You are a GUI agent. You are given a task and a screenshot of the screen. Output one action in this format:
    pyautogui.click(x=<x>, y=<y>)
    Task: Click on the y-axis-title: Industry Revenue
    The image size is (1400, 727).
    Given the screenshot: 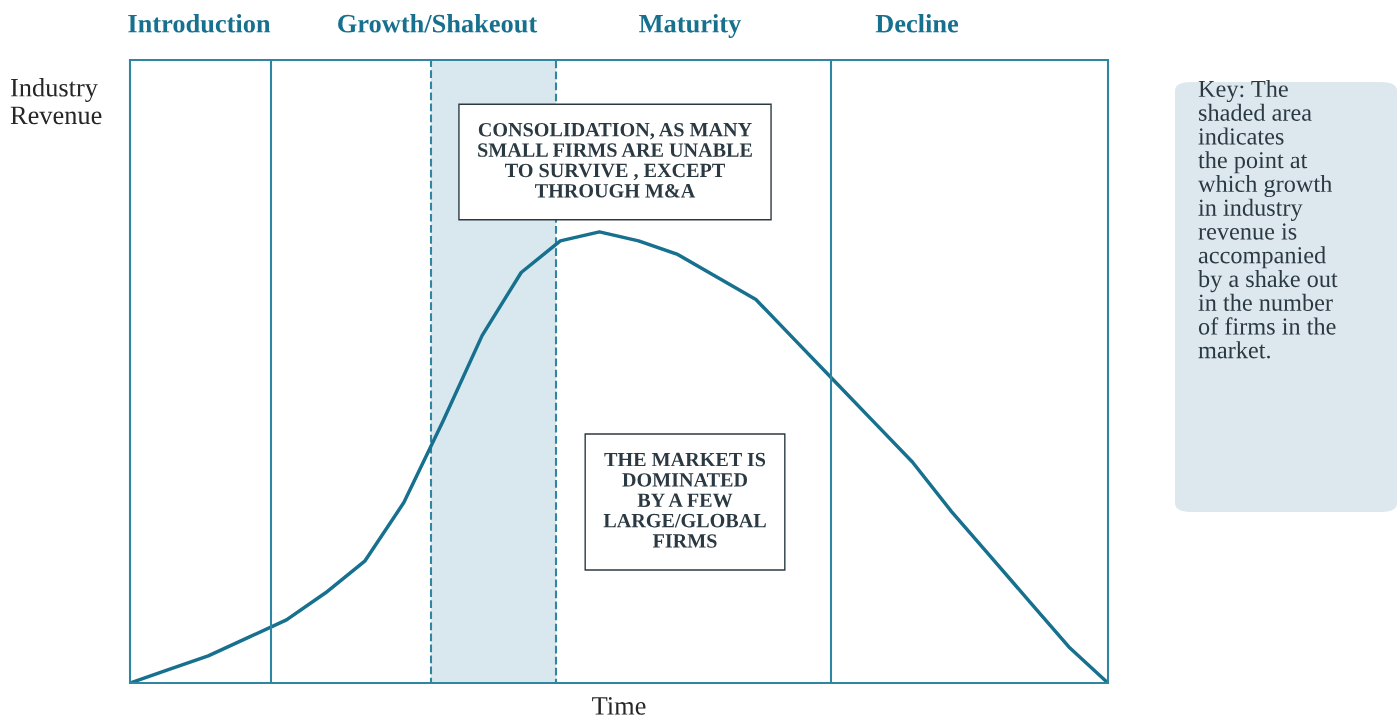 What is the action you would take?
    pyautogui.click(x=56, y=101)
    